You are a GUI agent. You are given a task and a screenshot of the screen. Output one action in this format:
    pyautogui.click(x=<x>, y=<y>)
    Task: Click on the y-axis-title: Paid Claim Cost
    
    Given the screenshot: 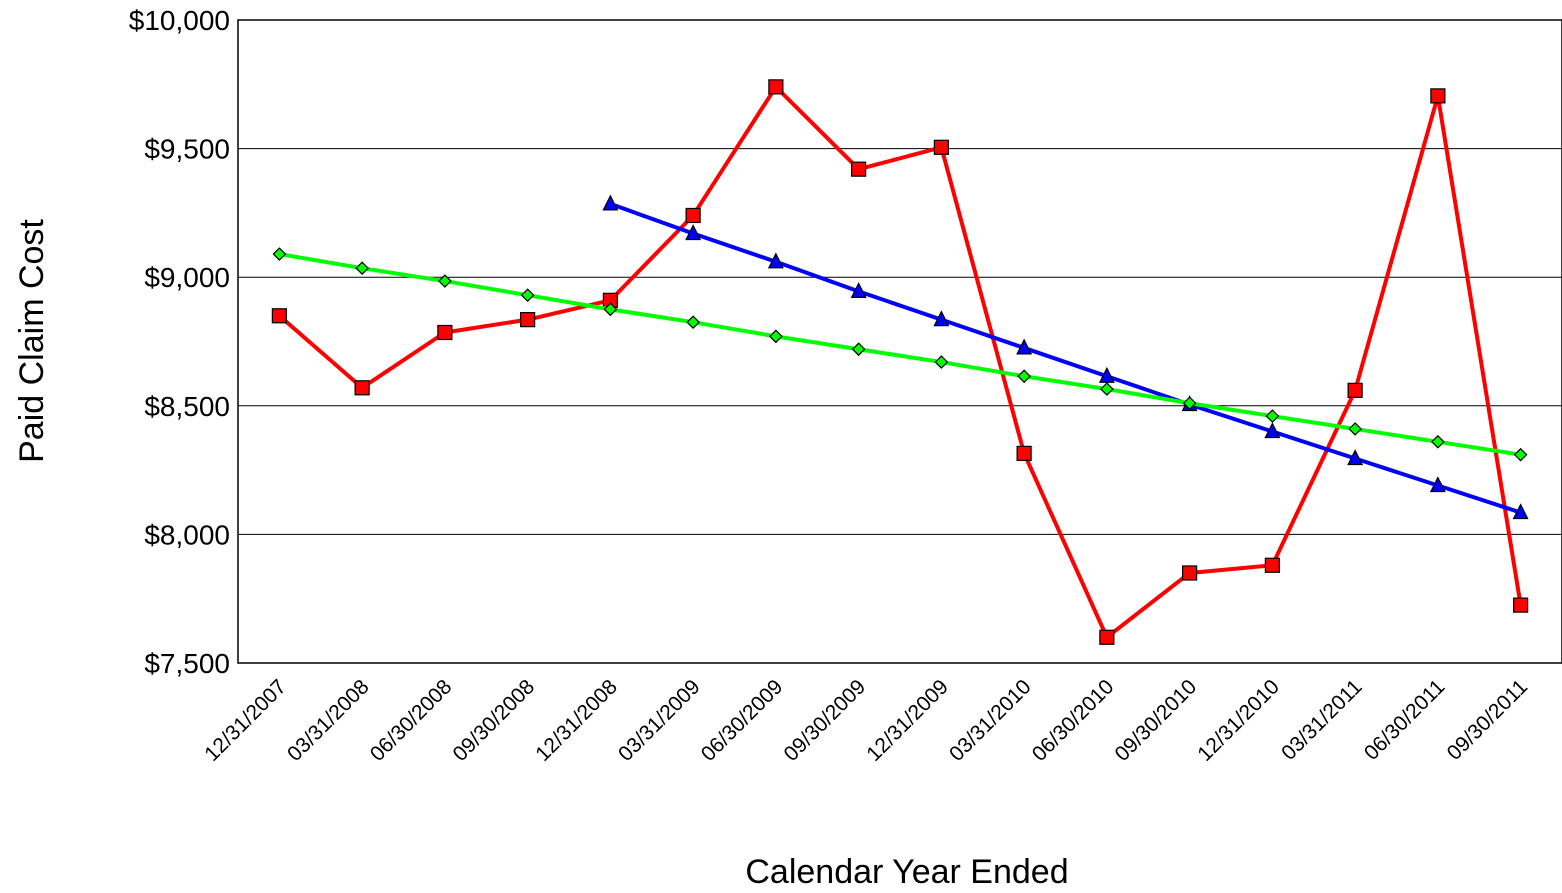 What is the action you would take?
    pyautogui.click(x=32, y=341)
    